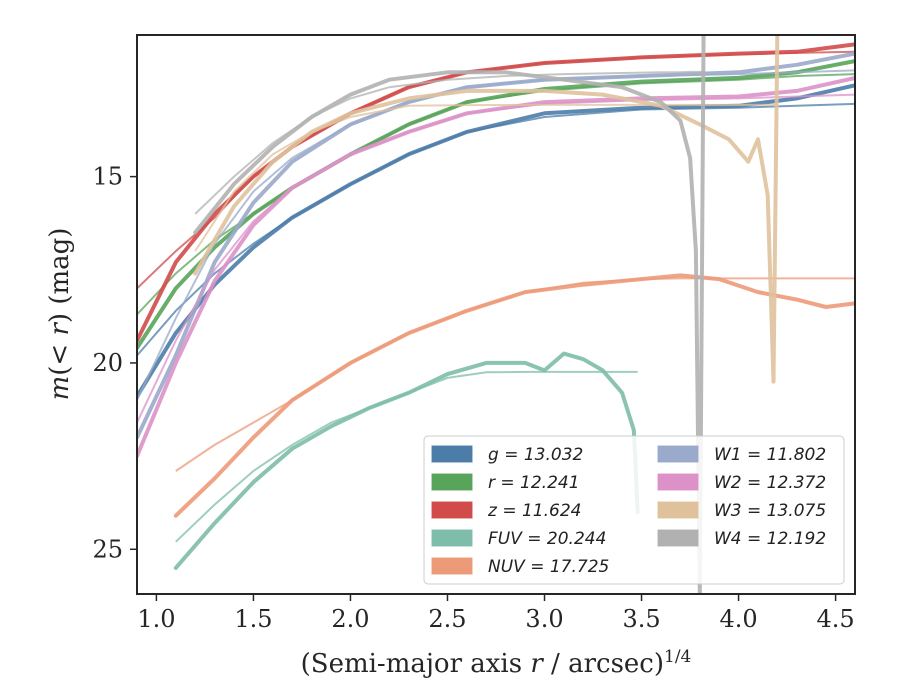 Image resolution: width=900 pixels, height=700 pixels. What do you see at coordinates (535, 455) in the screenshot?
I see `legend-label: g = 13.032` at bounding box center [535, 455].